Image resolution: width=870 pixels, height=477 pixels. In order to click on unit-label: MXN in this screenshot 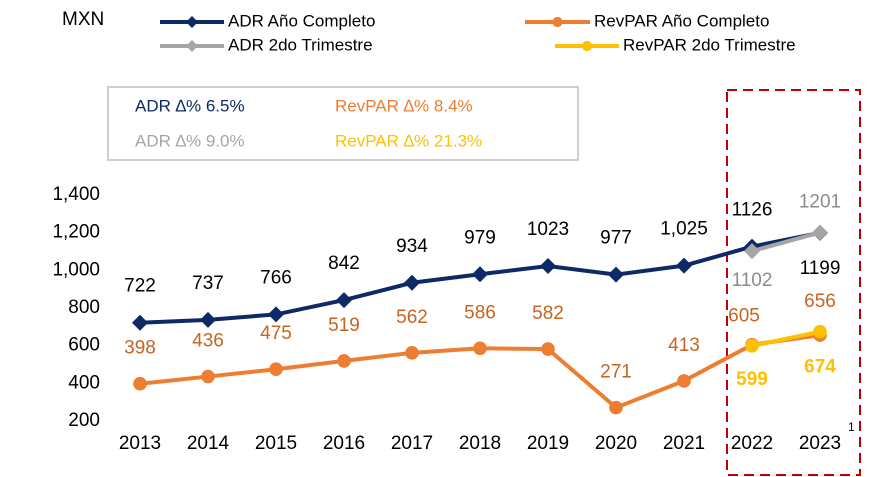, I will do `click(83, 19)`.